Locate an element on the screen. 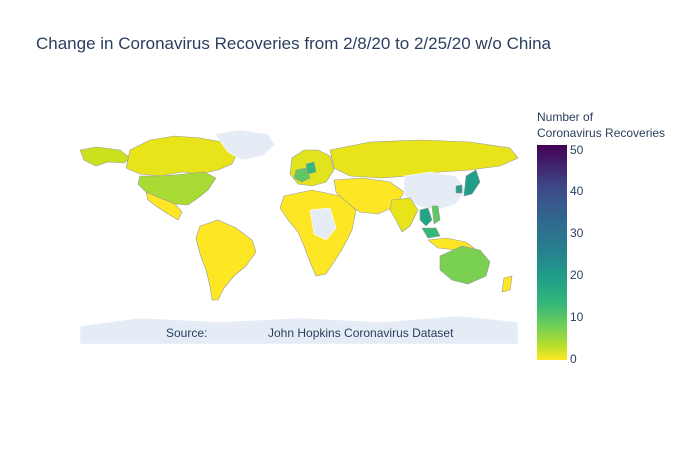  map-region-australia is located at coordinates (465, 265).